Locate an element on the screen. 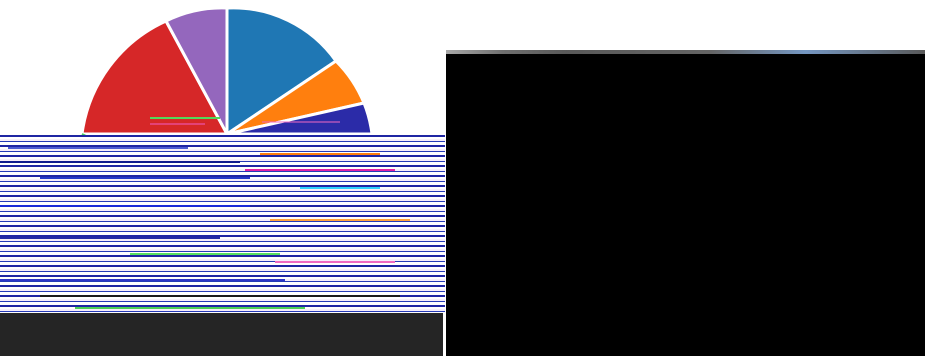 The image size is (925, 356). right-panel-top-strip is located at coordinates (685, 52).